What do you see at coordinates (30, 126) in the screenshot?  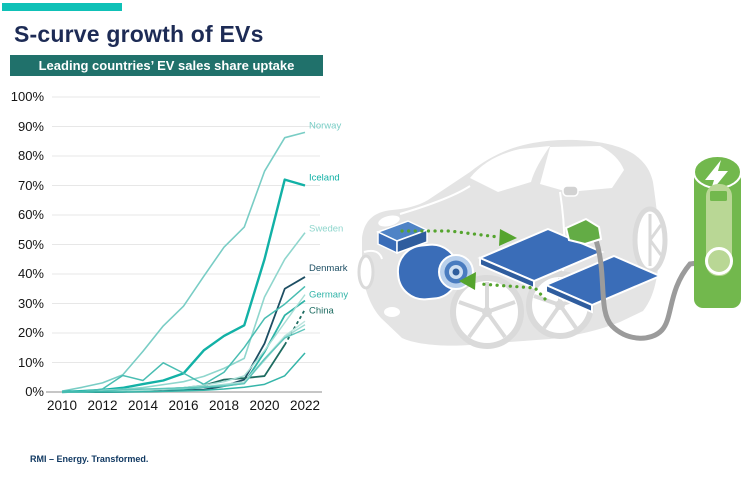 I see `y-tick-label: 90%` at bounding box center [30, 126].